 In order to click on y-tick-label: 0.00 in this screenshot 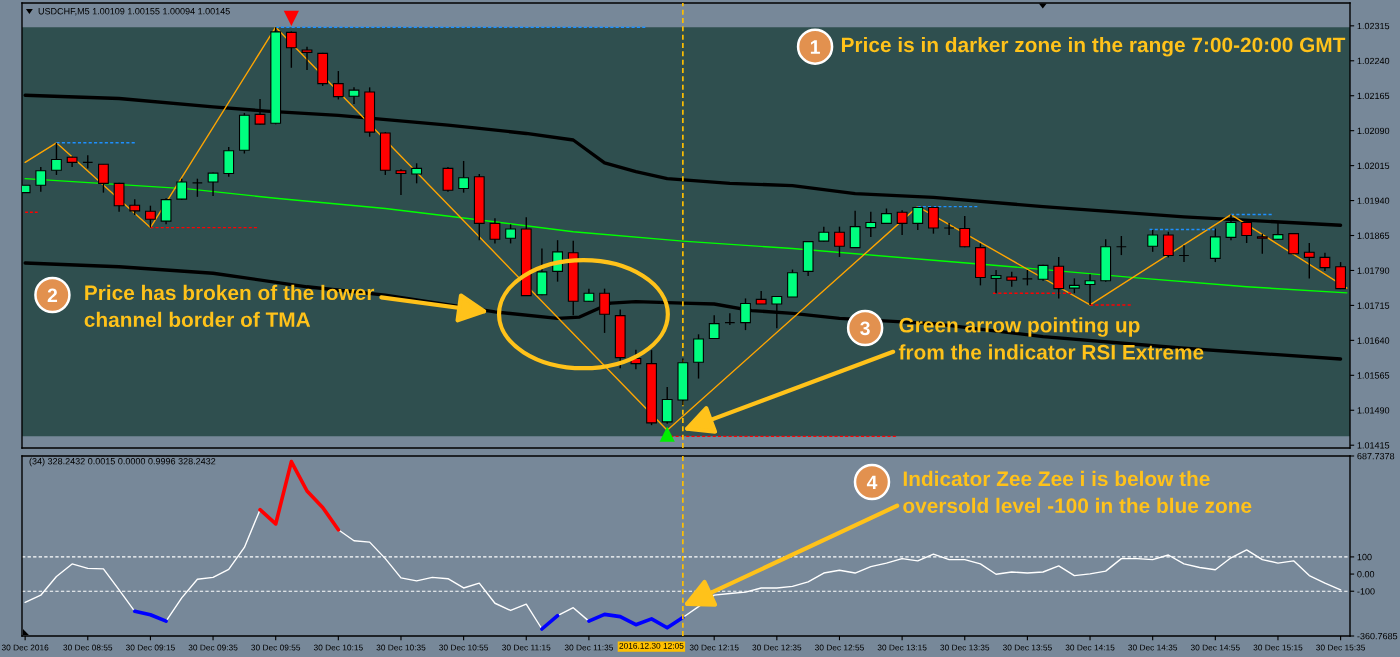, I will do `click(1366, 574)`.